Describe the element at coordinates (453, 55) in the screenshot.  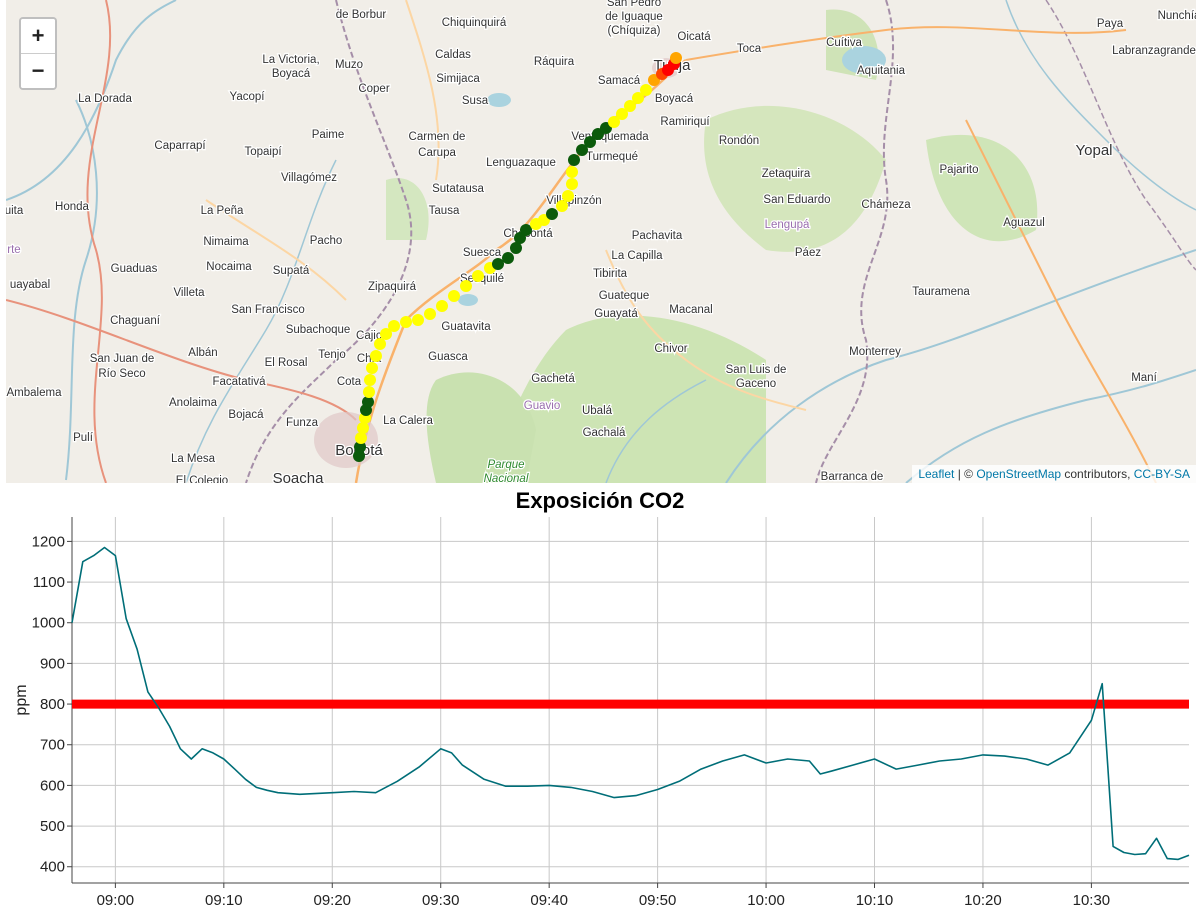
I see `map-place-label: Caldas` at that location.